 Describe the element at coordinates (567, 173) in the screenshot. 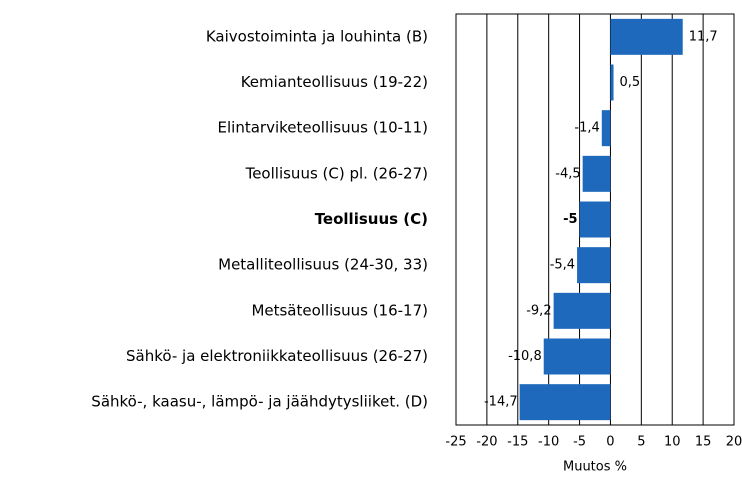

I see `value-label: -4,5` at that location.